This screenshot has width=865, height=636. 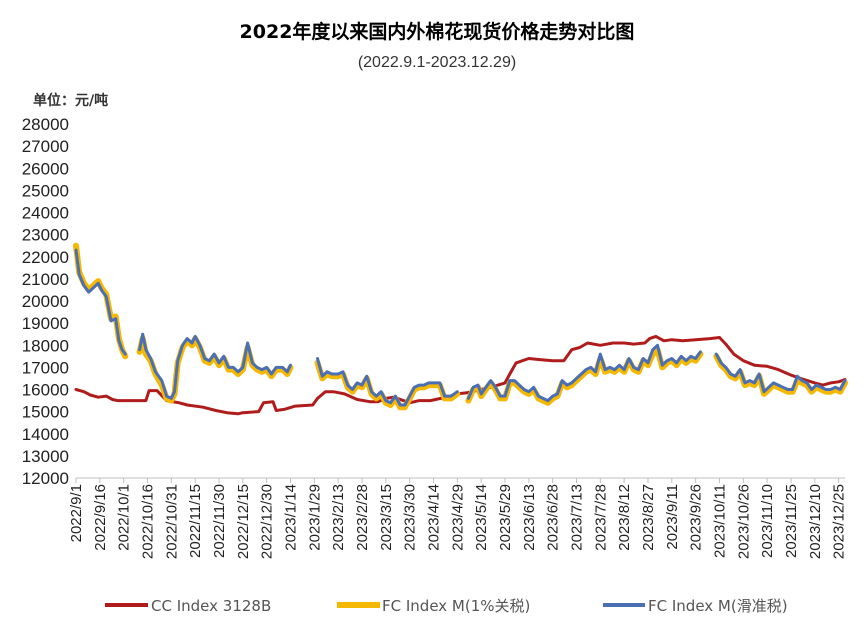 I want to click on x-tick-label: 2023/4/29, so click(x=457, y=517).